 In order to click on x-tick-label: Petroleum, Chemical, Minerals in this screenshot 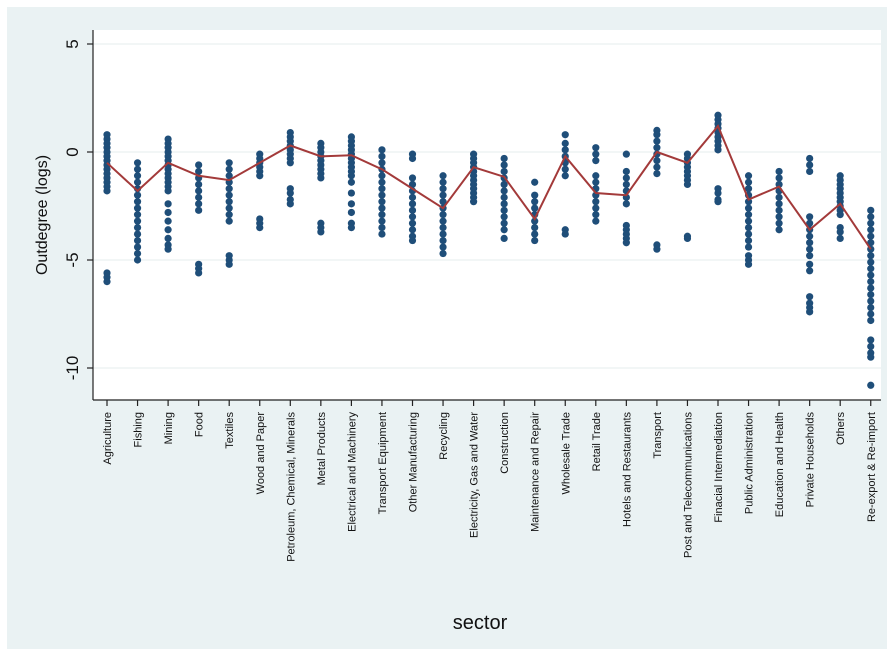, I will do `click(291, 487)`.